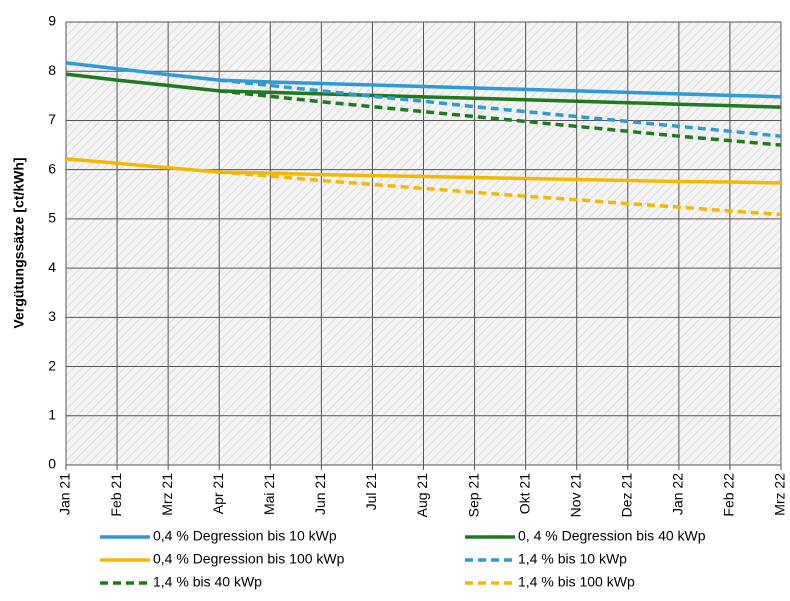 The width and height of the screenshot is (790, 601). What do you see at coordinates (52, 464) in the screenshot?
I see `y-tick-label: 0` at bounding box center [52, 464].